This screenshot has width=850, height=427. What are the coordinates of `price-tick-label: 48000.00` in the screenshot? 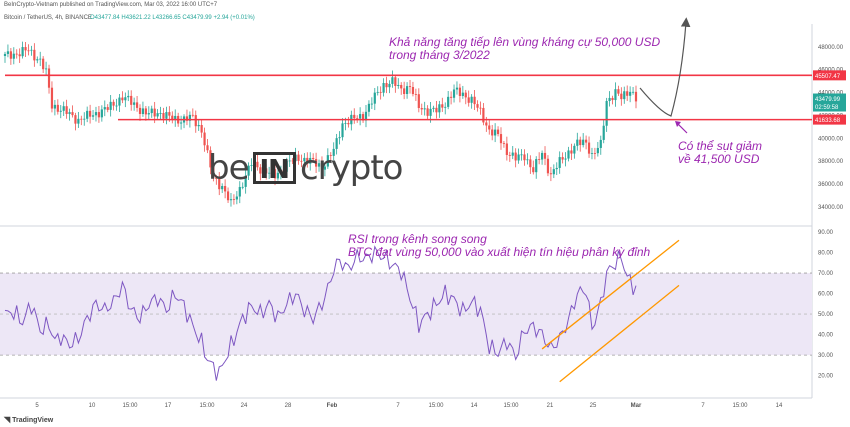 It's located at (831, 48).